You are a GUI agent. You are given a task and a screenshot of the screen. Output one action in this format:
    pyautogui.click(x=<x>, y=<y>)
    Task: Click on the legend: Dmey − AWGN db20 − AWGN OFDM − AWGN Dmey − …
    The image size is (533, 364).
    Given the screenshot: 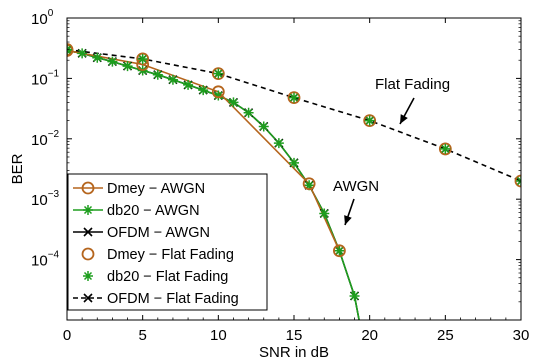 What is the action you would take?
    pyautogui.click(x=167, y=242)
    